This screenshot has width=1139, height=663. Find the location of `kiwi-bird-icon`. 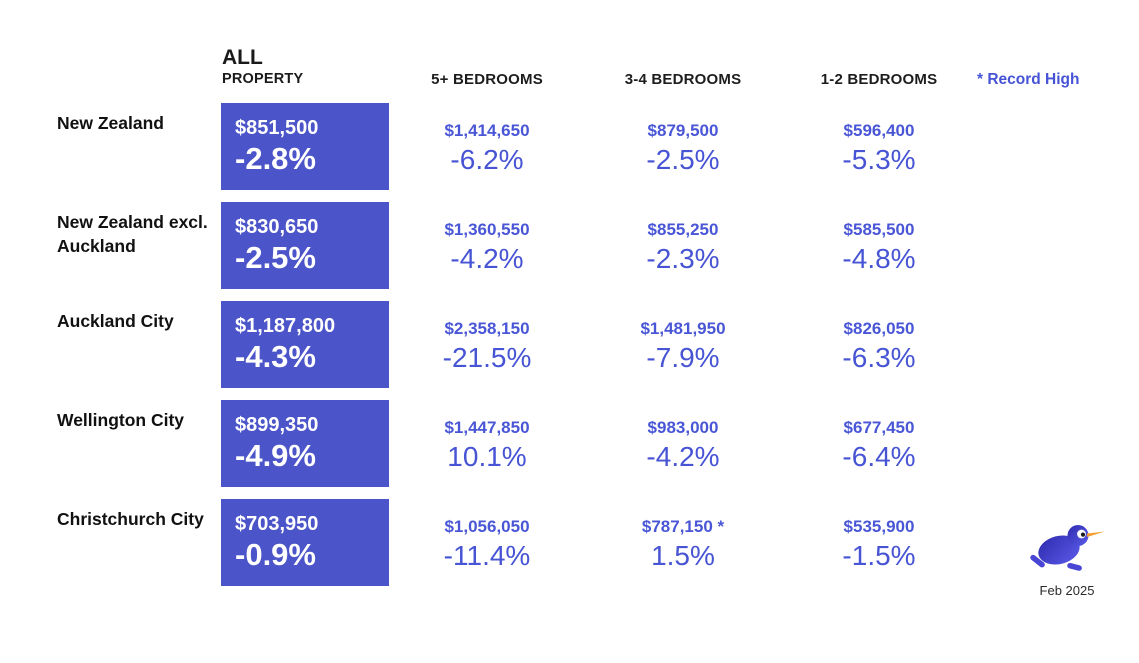

kiwi-bird-icon is located at coordinates (1067, 548).